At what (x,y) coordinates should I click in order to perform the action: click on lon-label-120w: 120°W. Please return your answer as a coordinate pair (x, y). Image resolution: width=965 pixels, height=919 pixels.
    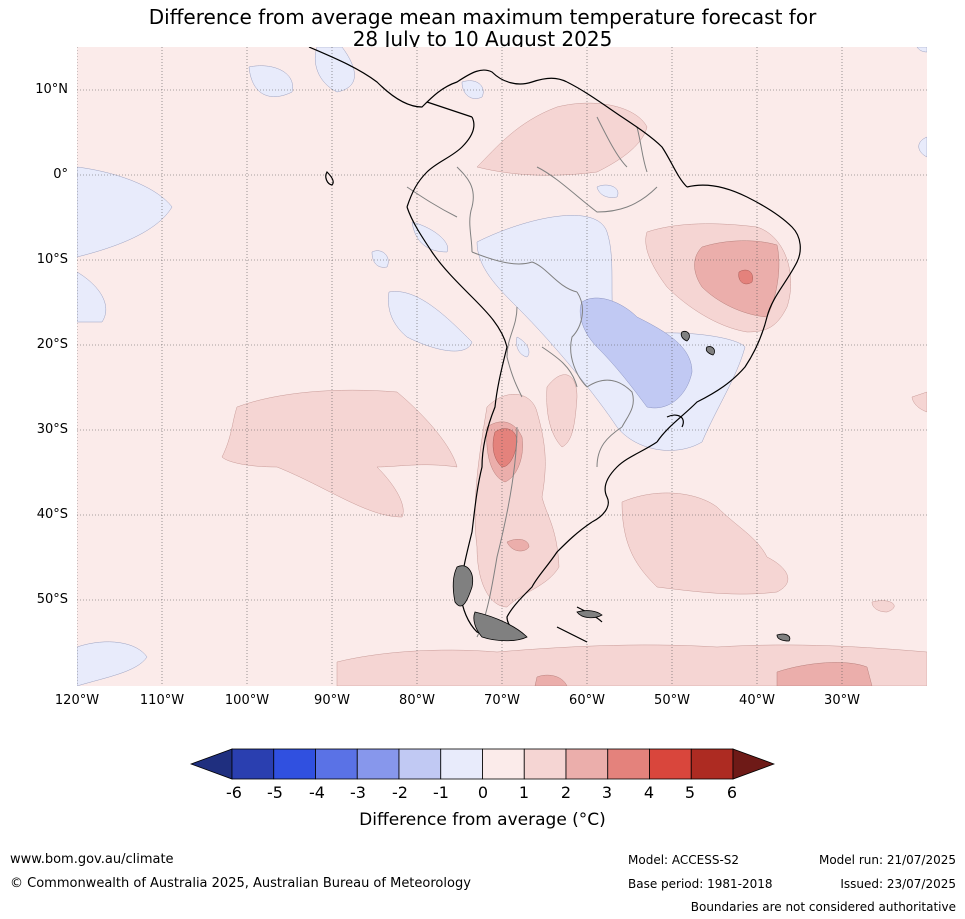
    Looking at the image, I should click on (77, 700).